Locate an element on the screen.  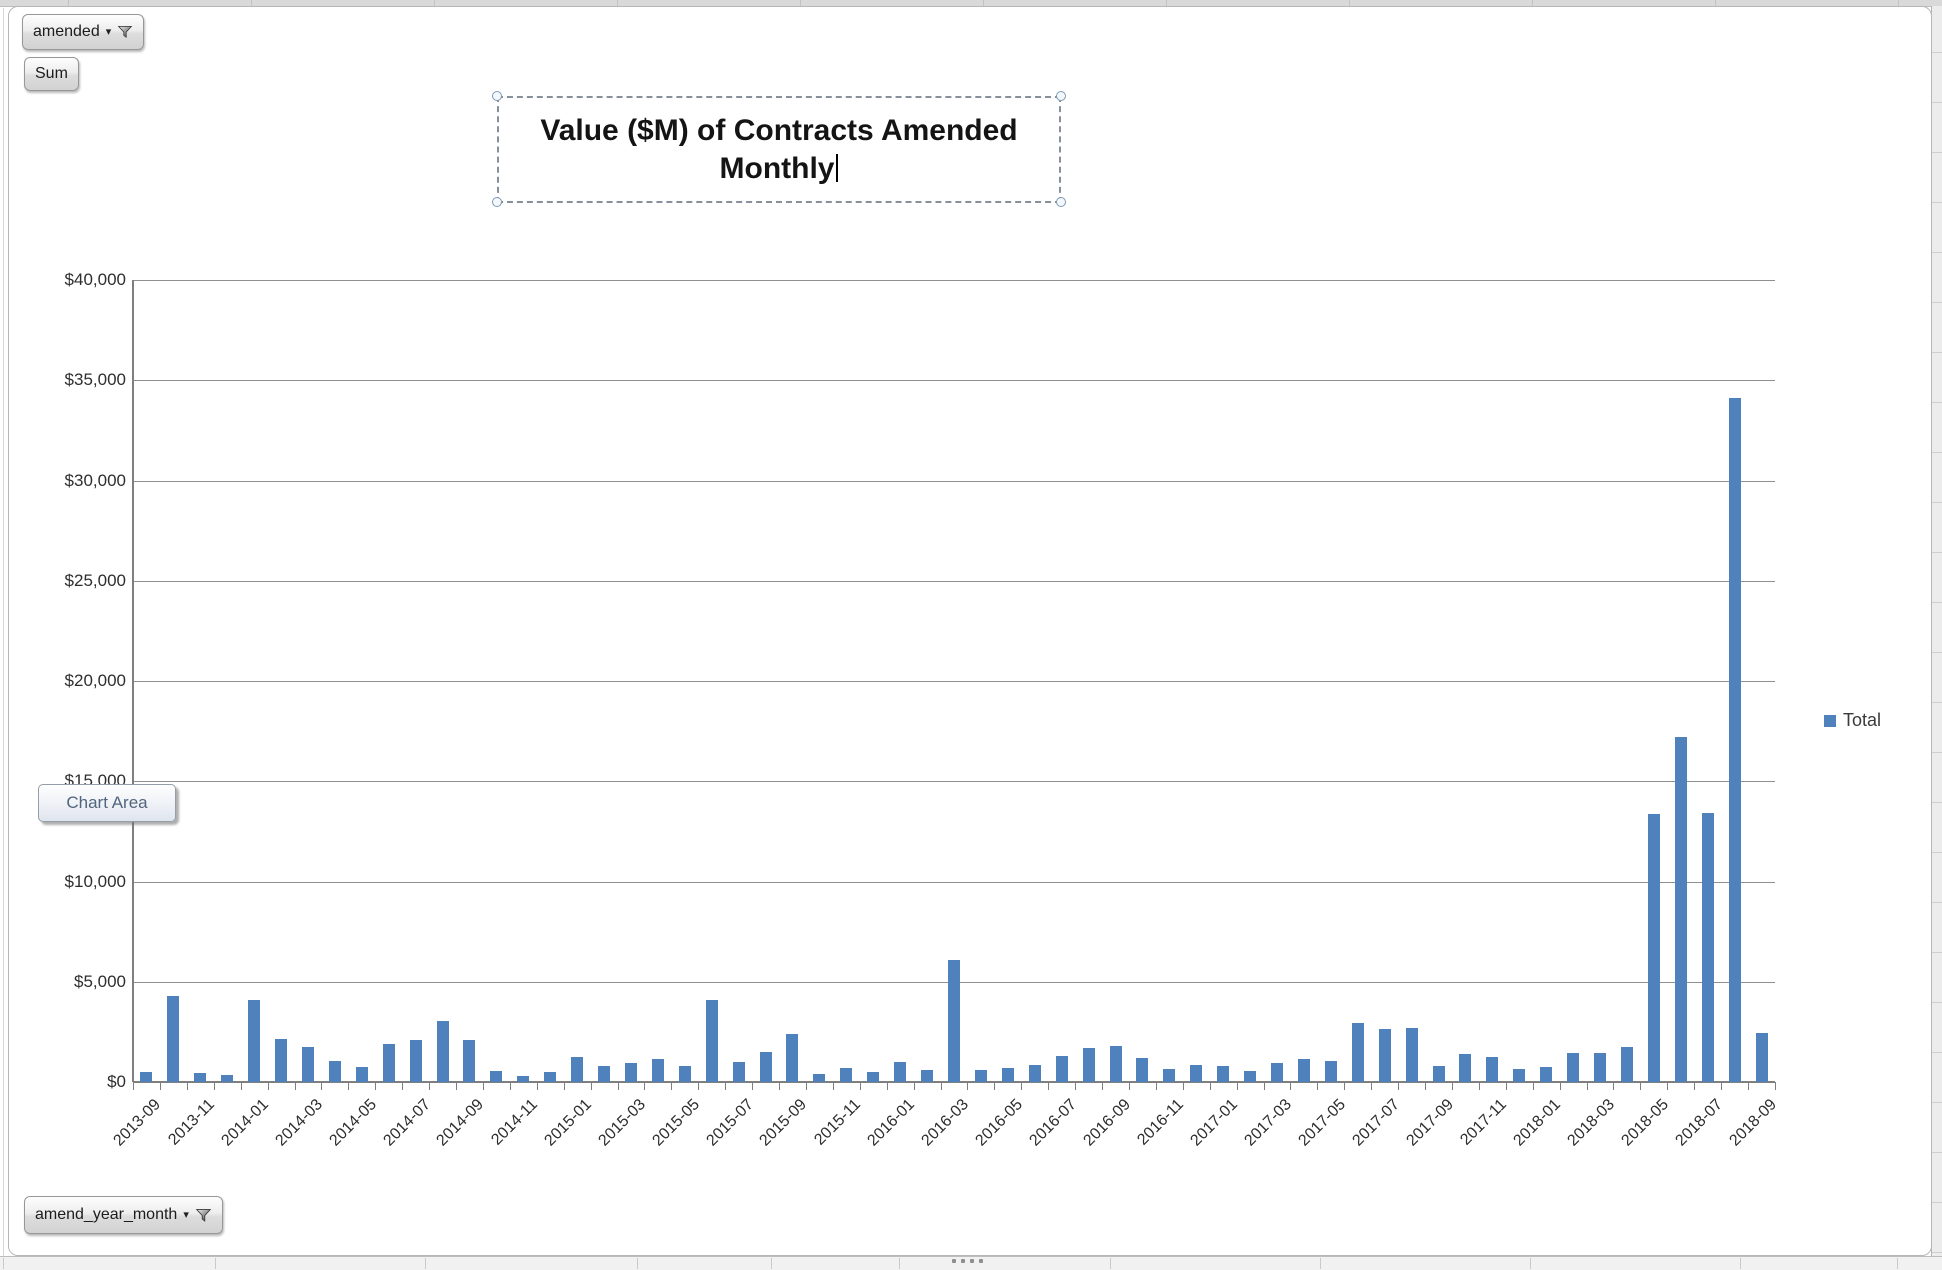
filter-button-amended: amended ▾ is located at coordinates (83, 32).